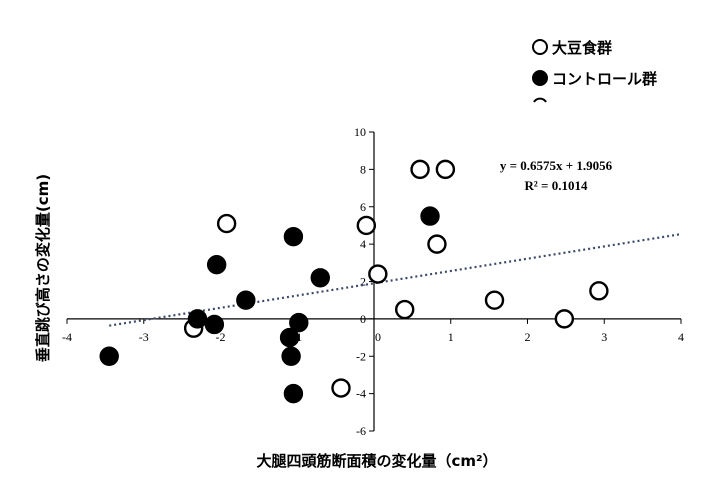  What do you see at coordinates (556, 165) in the screenshot?
I see `regression-equation: y = 0.6575x + 1.9056` at bounding box center [556, 165].